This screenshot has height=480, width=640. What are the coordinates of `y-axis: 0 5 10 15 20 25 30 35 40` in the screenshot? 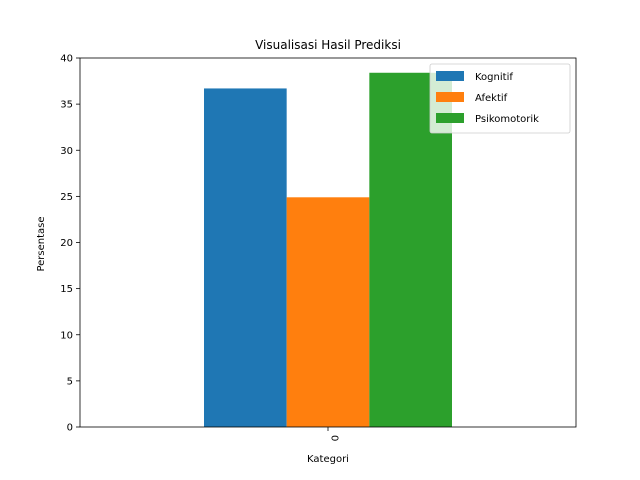 It's located at (70, 244).